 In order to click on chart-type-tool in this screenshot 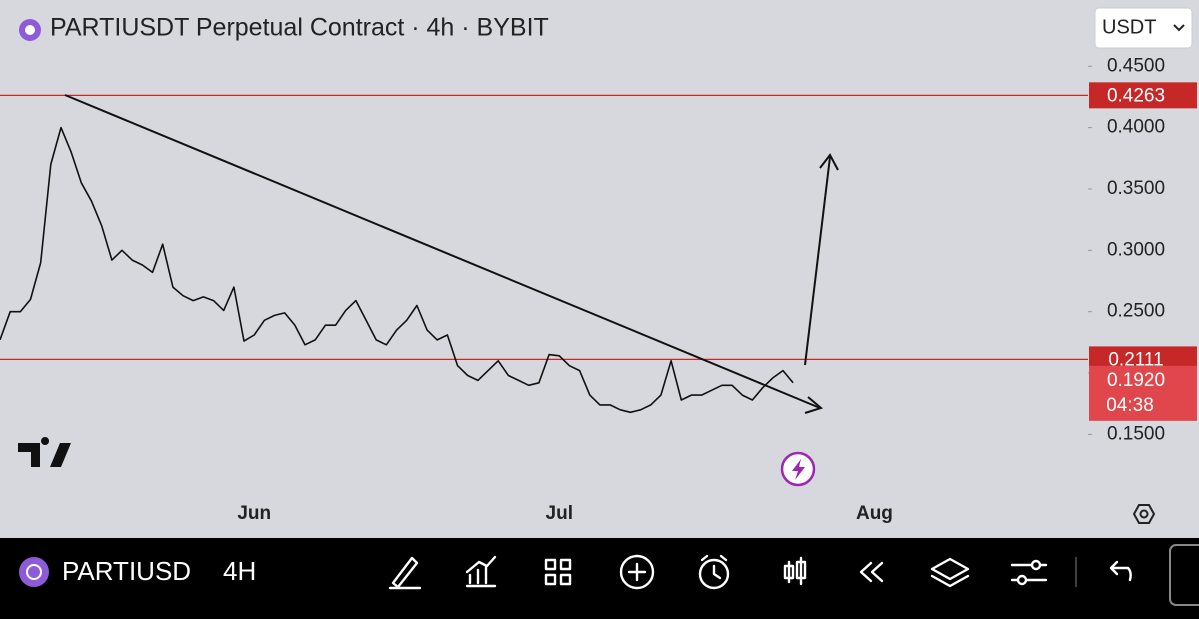, I will do `click(795, 571)`.